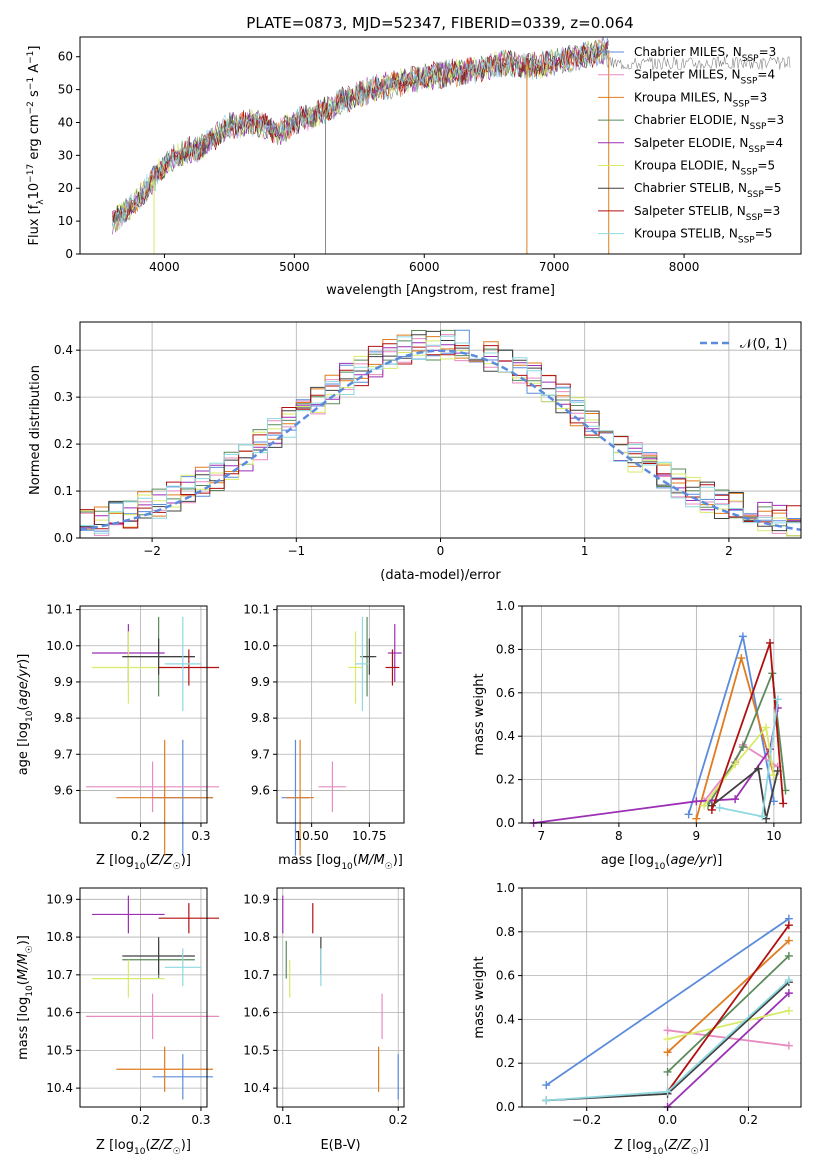  Describe the element at coordinates (63, 682) in the screenshot. I see `y-tick-label: 9.9` at that location.